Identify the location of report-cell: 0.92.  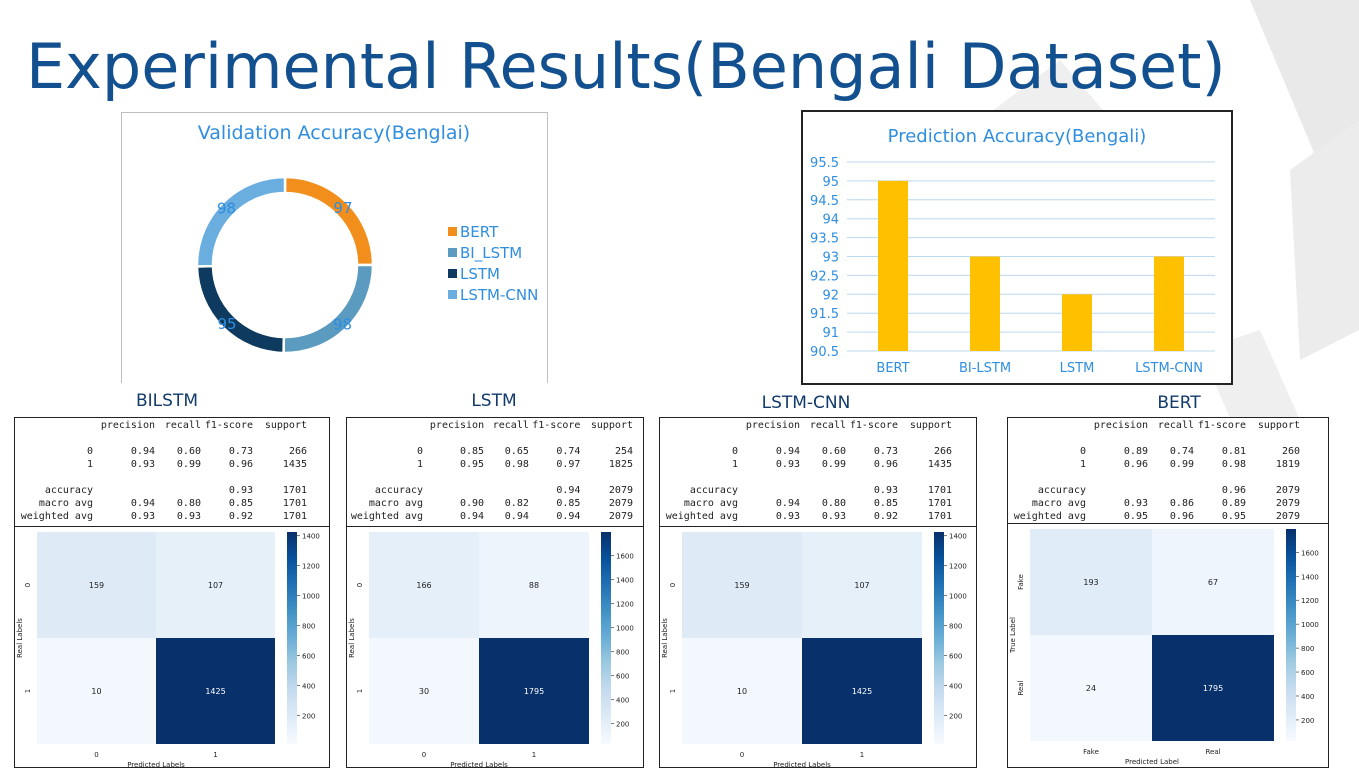
(885, 516).